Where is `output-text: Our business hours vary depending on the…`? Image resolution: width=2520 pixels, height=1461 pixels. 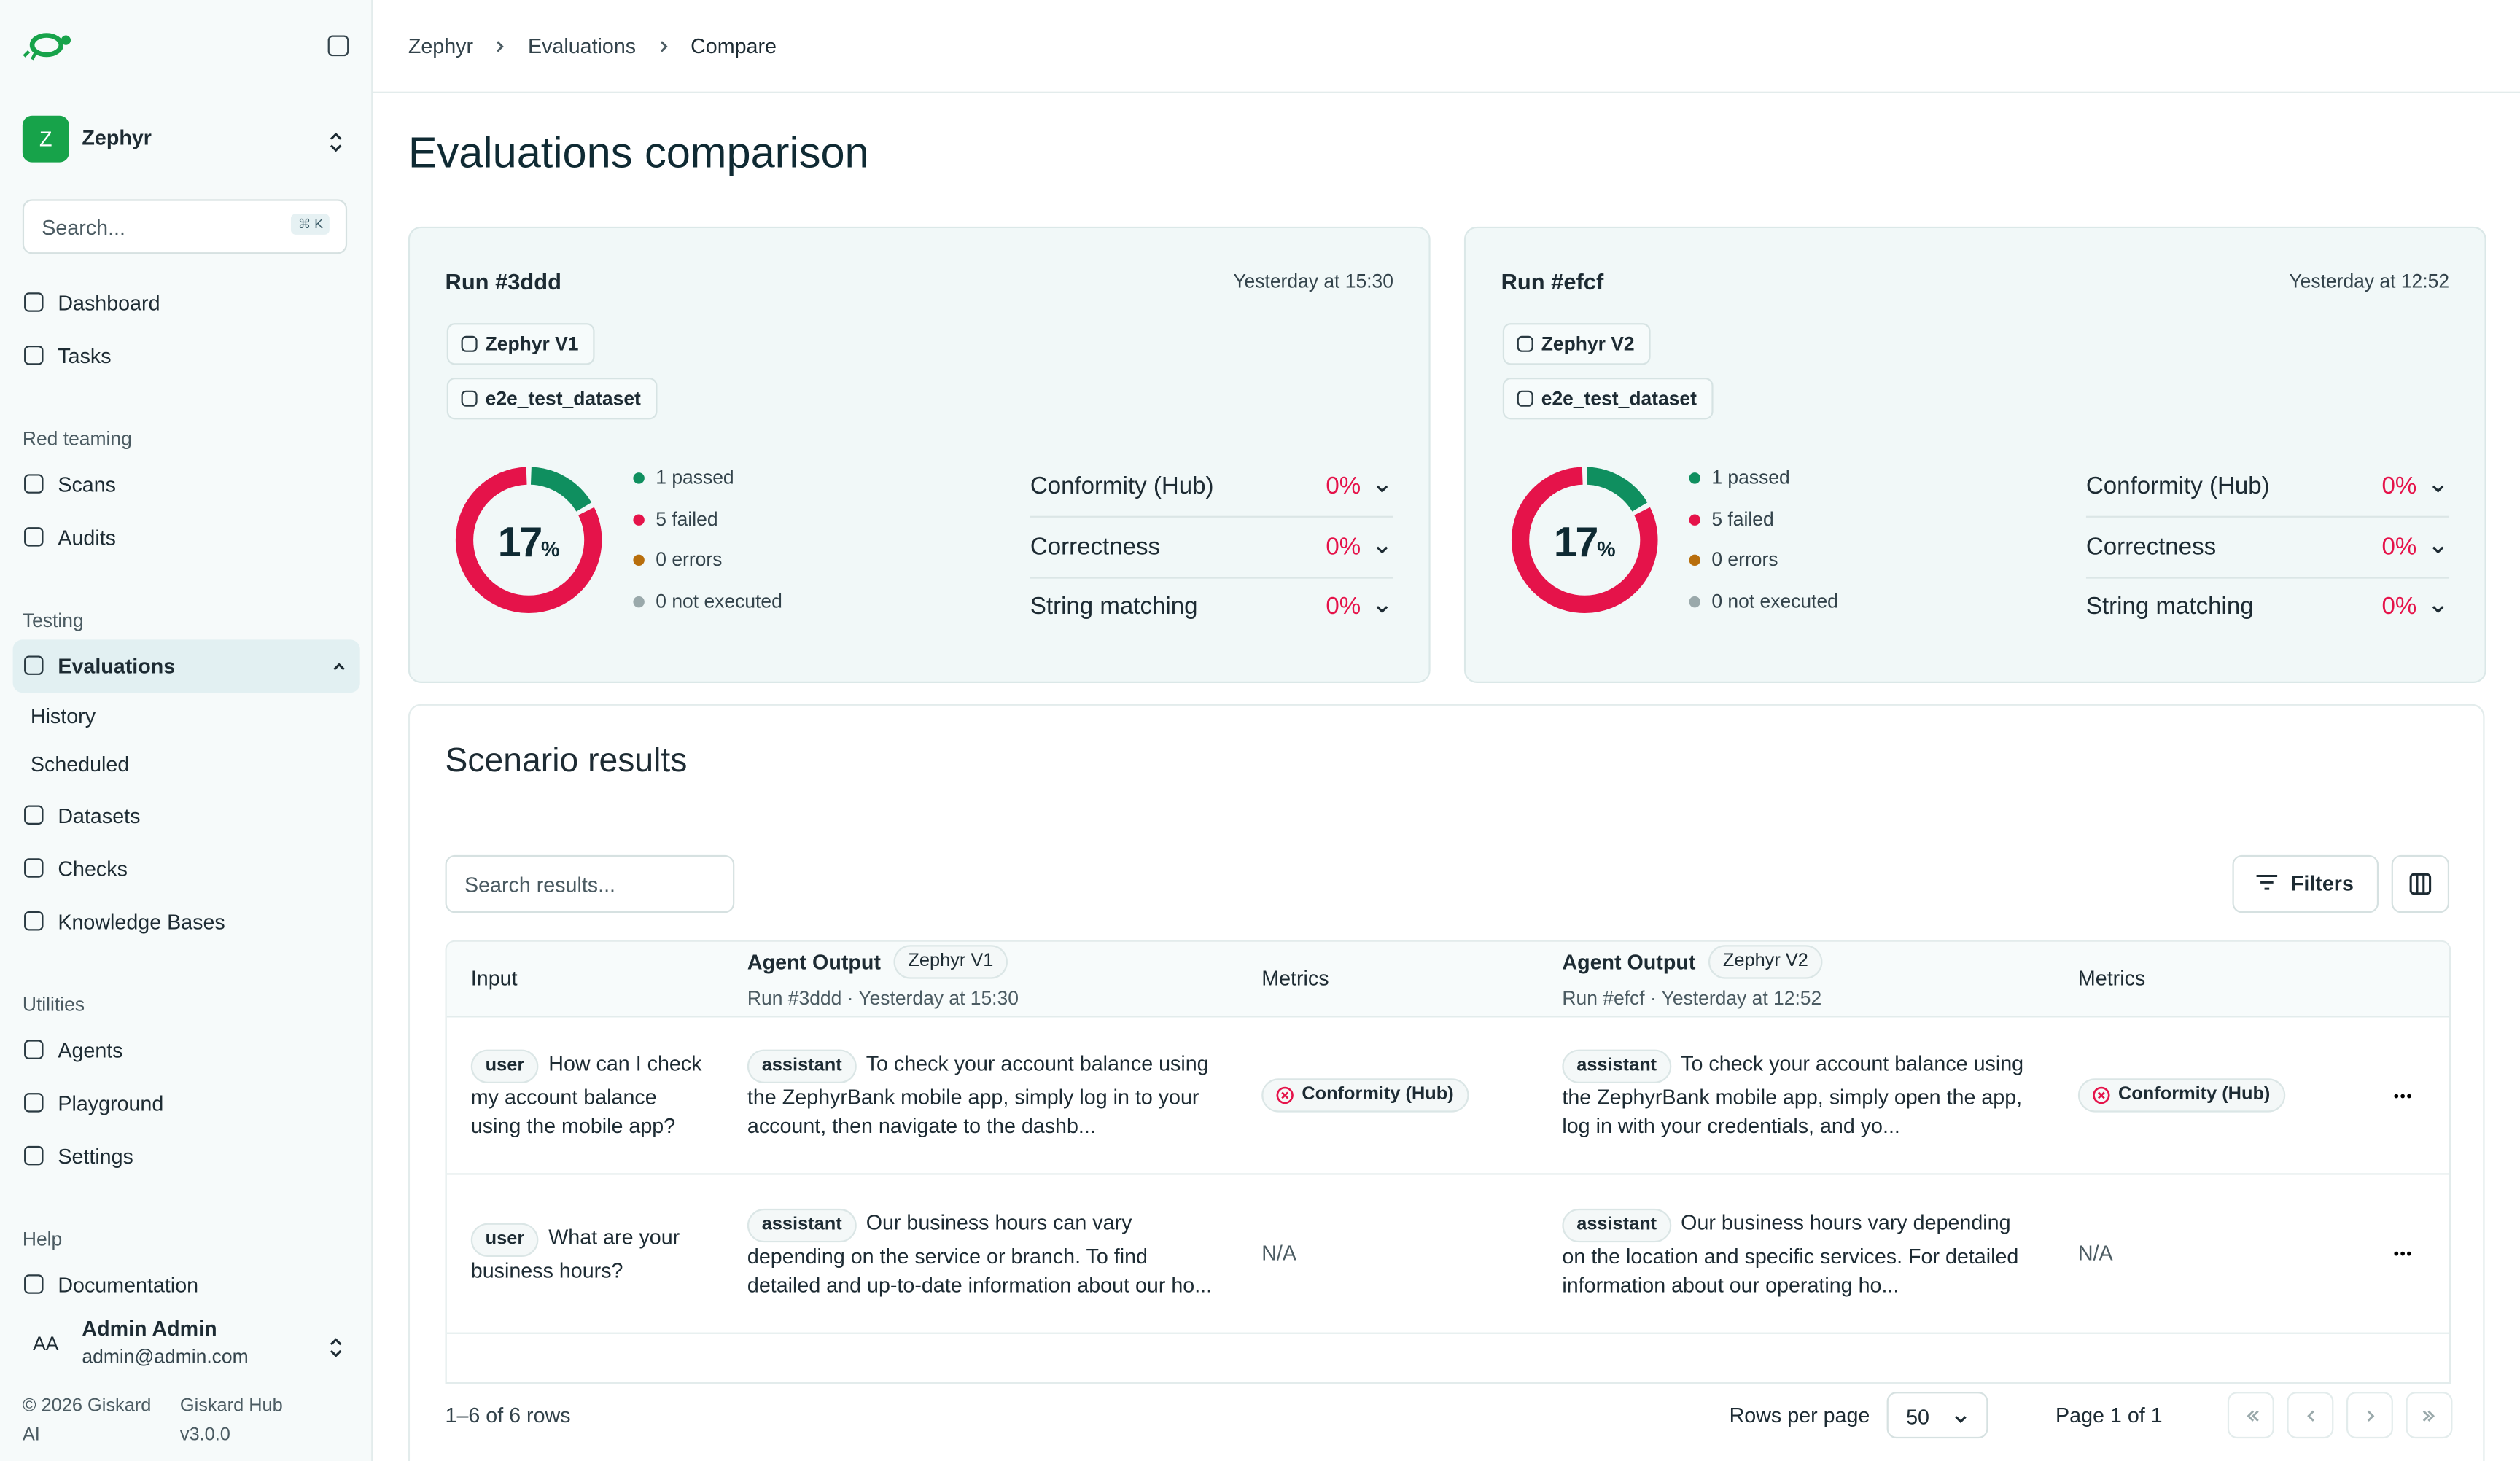 output-text: Our business hours vary depending on the… is located at coordinates (1790, 1253).